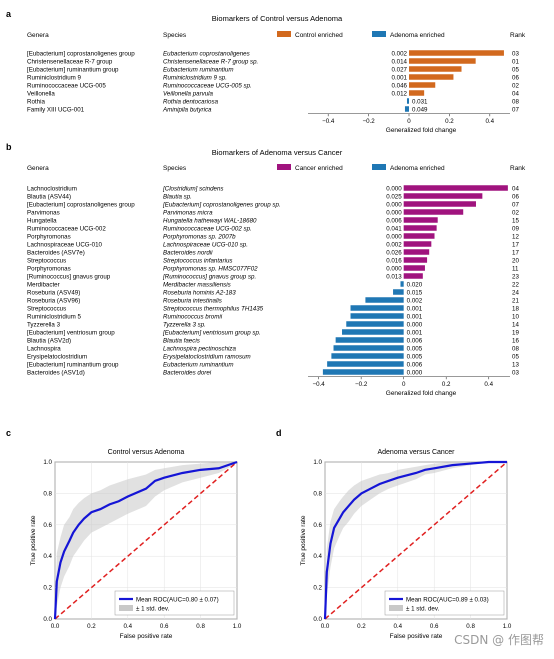  I want to click on y-tick-label: 1.0, so click(47, 462).